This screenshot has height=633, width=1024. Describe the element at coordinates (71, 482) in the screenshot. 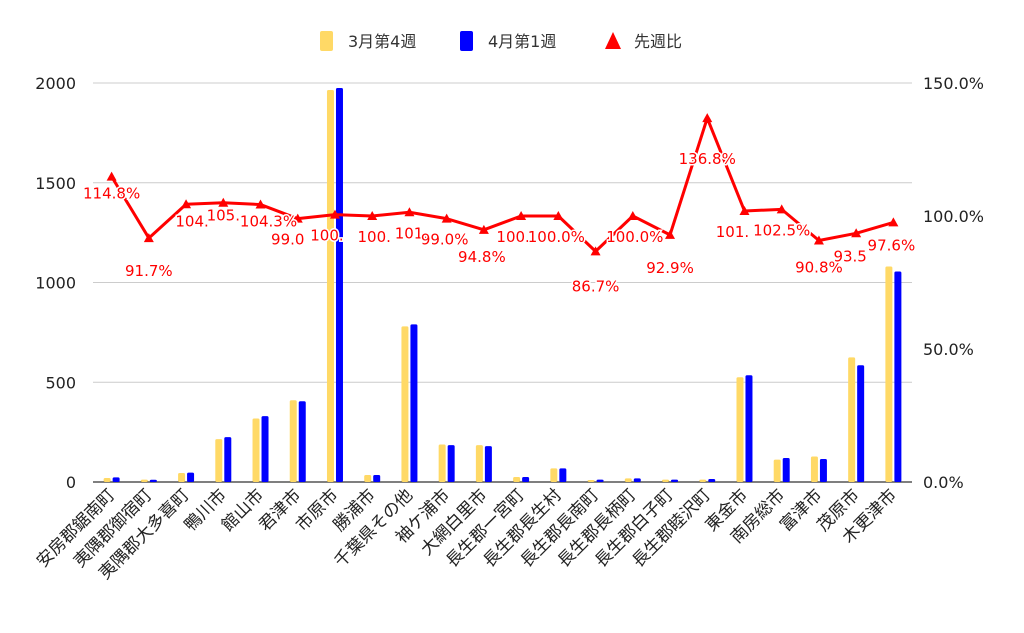

I see `left-tick-label: 0` at that location.